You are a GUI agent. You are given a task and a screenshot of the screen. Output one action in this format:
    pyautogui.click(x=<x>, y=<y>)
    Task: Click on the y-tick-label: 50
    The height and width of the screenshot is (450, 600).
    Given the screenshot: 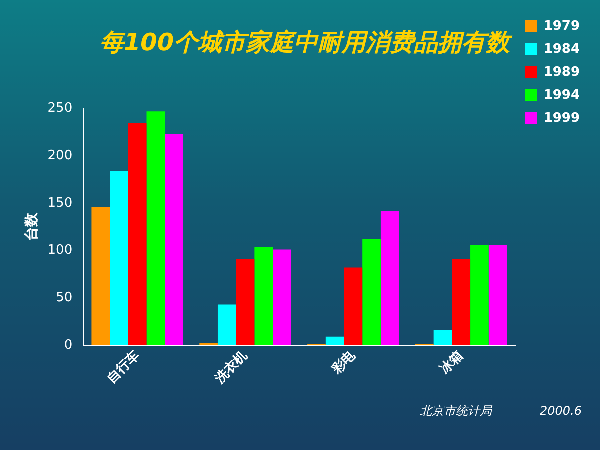 What is the action you would take?
    pyautogui.click(x=64, y=298)
    